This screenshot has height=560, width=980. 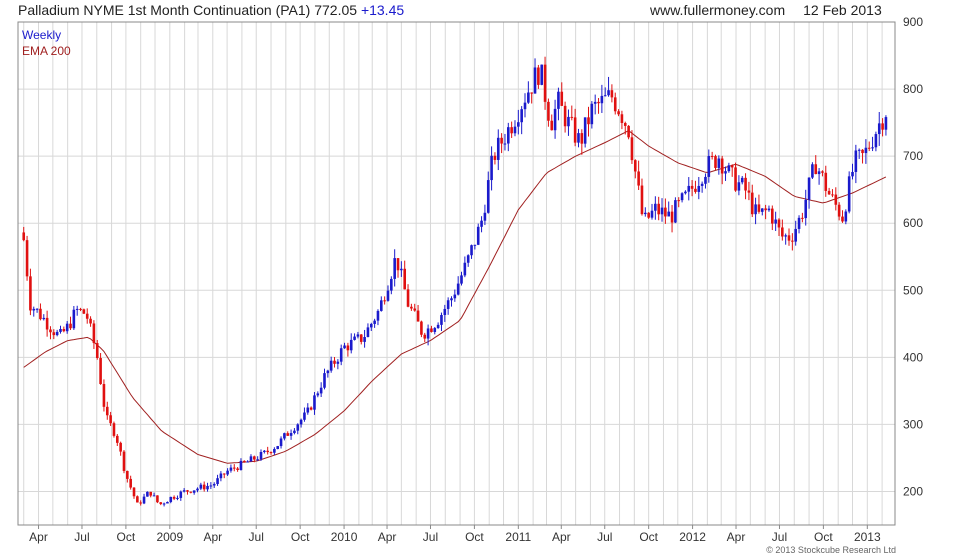 I want to click on chart-source-line: www.fullermoney.com 12 Feb 2013, so click(x=766, y=10).